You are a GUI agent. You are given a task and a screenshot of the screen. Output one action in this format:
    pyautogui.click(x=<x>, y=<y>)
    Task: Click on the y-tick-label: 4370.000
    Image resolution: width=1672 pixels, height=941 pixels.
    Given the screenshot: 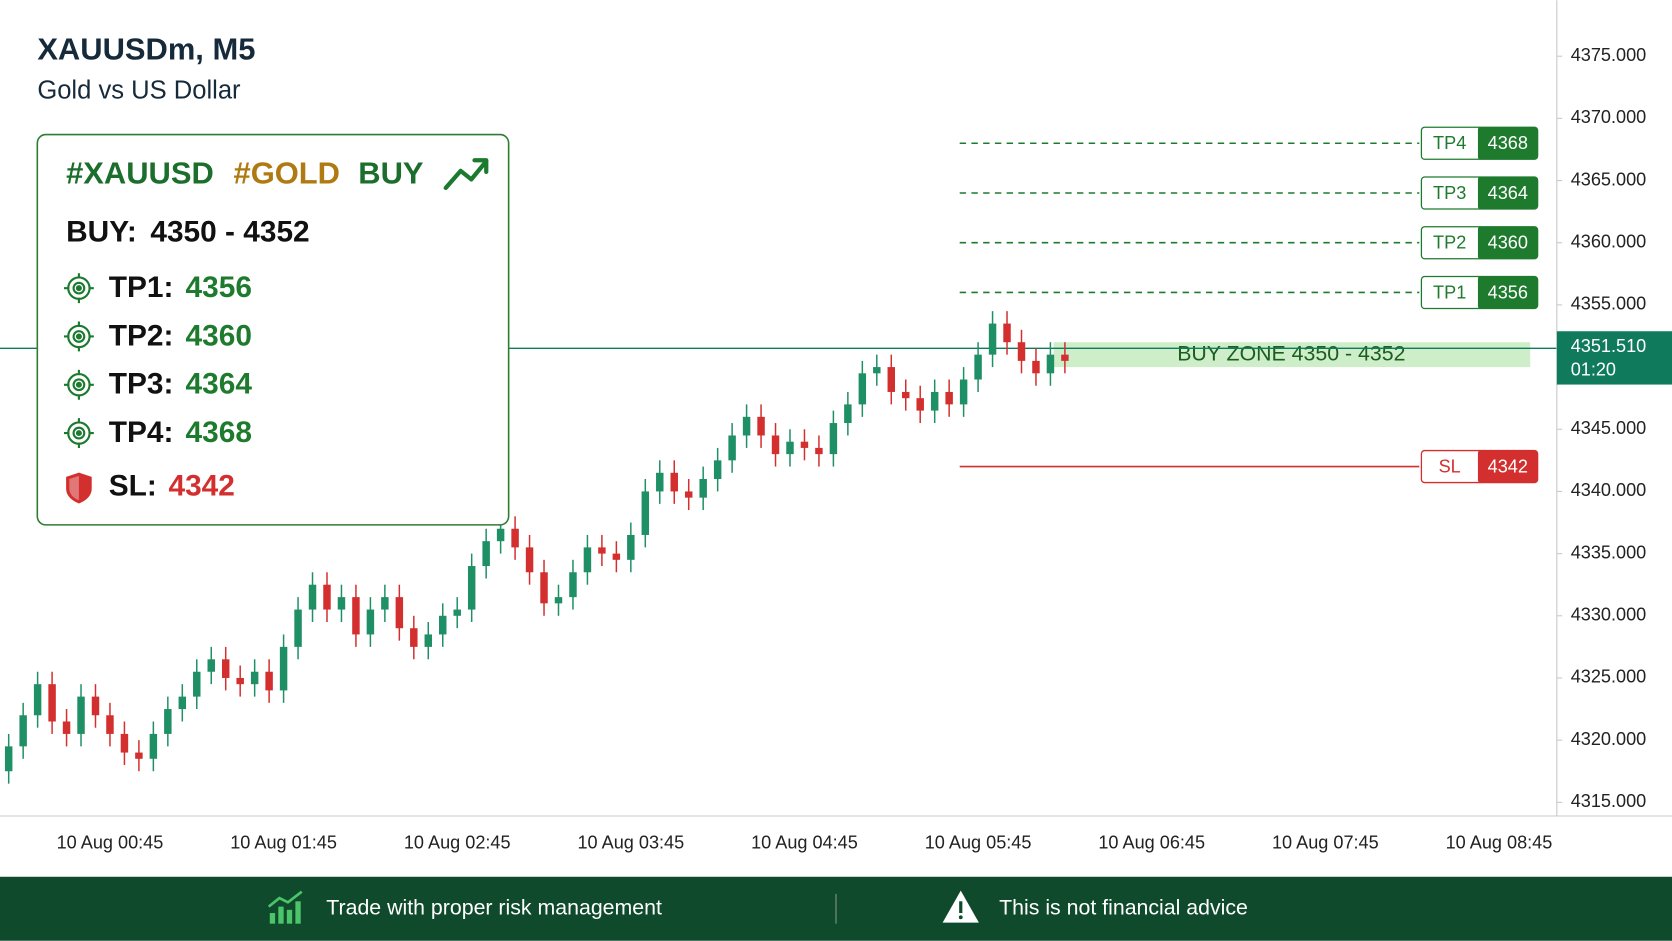 What is the action you would take?
    pyautogui.click(x=1609, y=117)
    